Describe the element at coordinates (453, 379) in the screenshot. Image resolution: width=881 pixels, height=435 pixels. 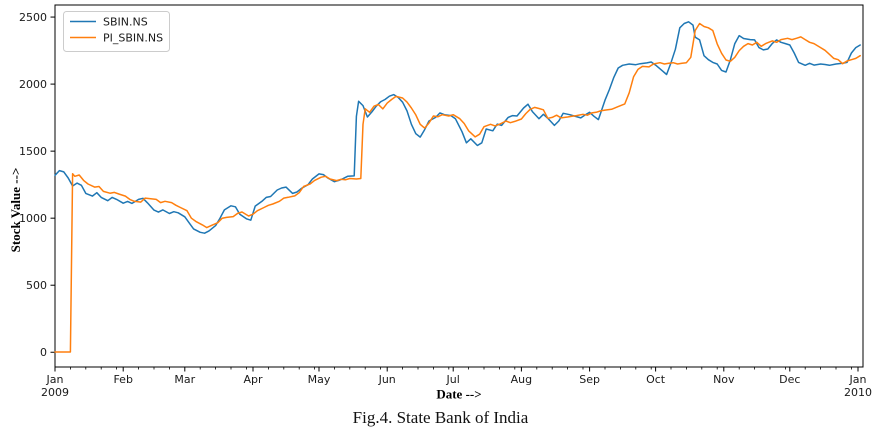
I see `x-tick-label: Jul` at that location.